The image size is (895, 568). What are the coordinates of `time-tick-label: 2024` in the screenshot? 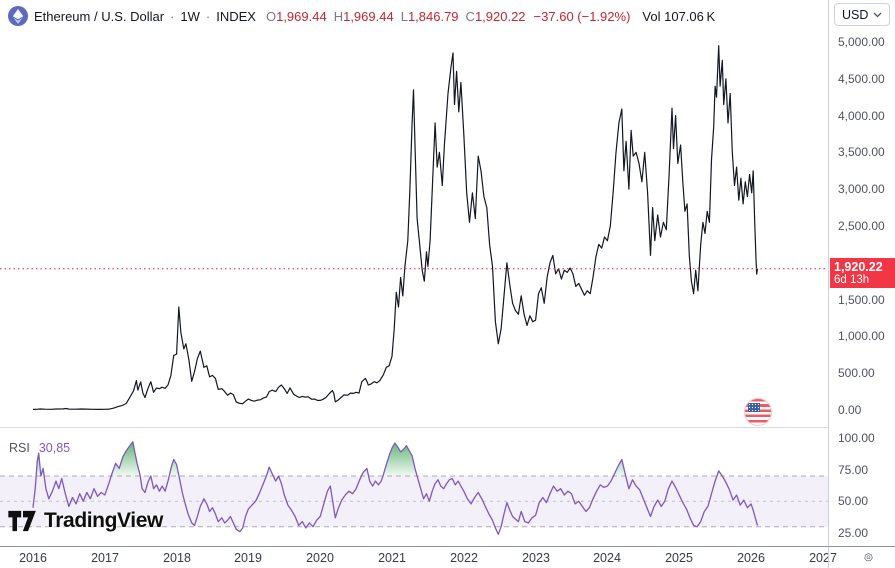 It's located at (607, 558).